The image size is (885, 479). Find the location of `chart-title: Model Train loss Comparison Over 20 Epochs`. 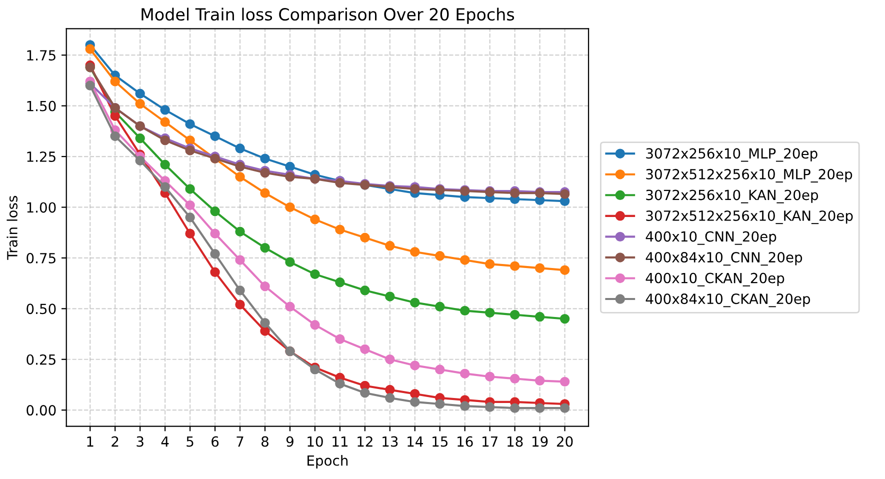

chart-title: Model Train loss Comparison Over 20 Epochs is located at coordinates (328, 16).